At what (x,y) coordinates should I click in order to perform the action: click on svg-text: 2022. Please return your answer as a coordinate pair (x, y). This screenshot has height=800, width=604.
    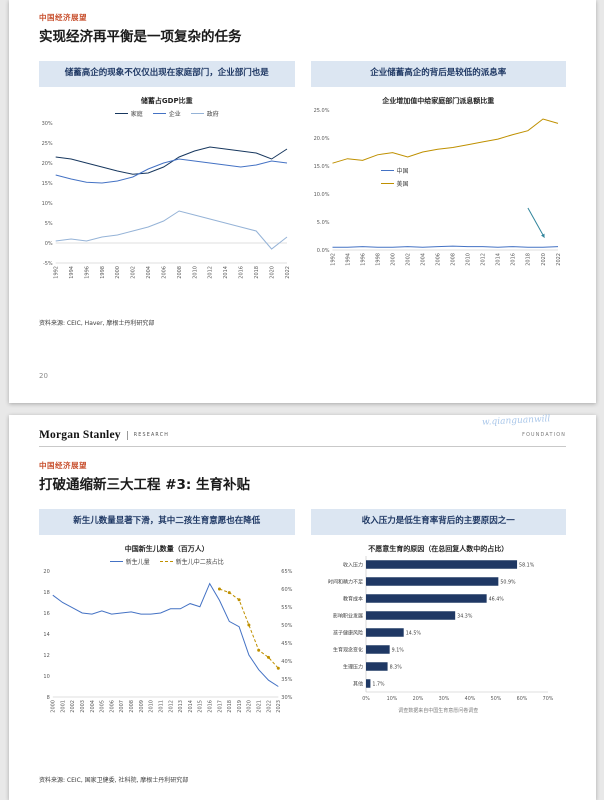
    Looking at the image, I should click on (559, 259).